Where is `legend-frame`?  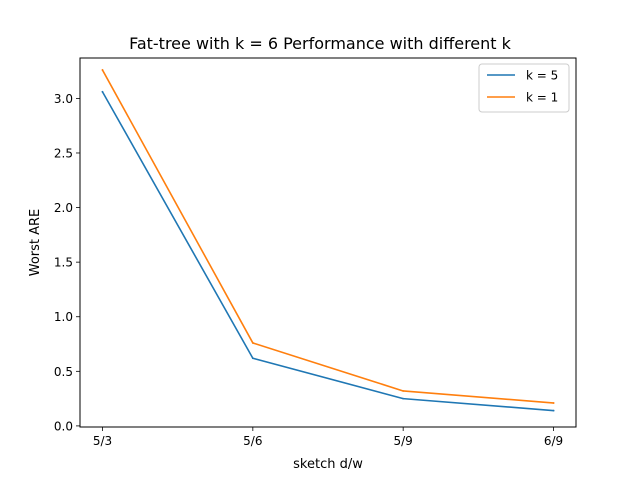 legend-frame is located at coordinates (524, 88).